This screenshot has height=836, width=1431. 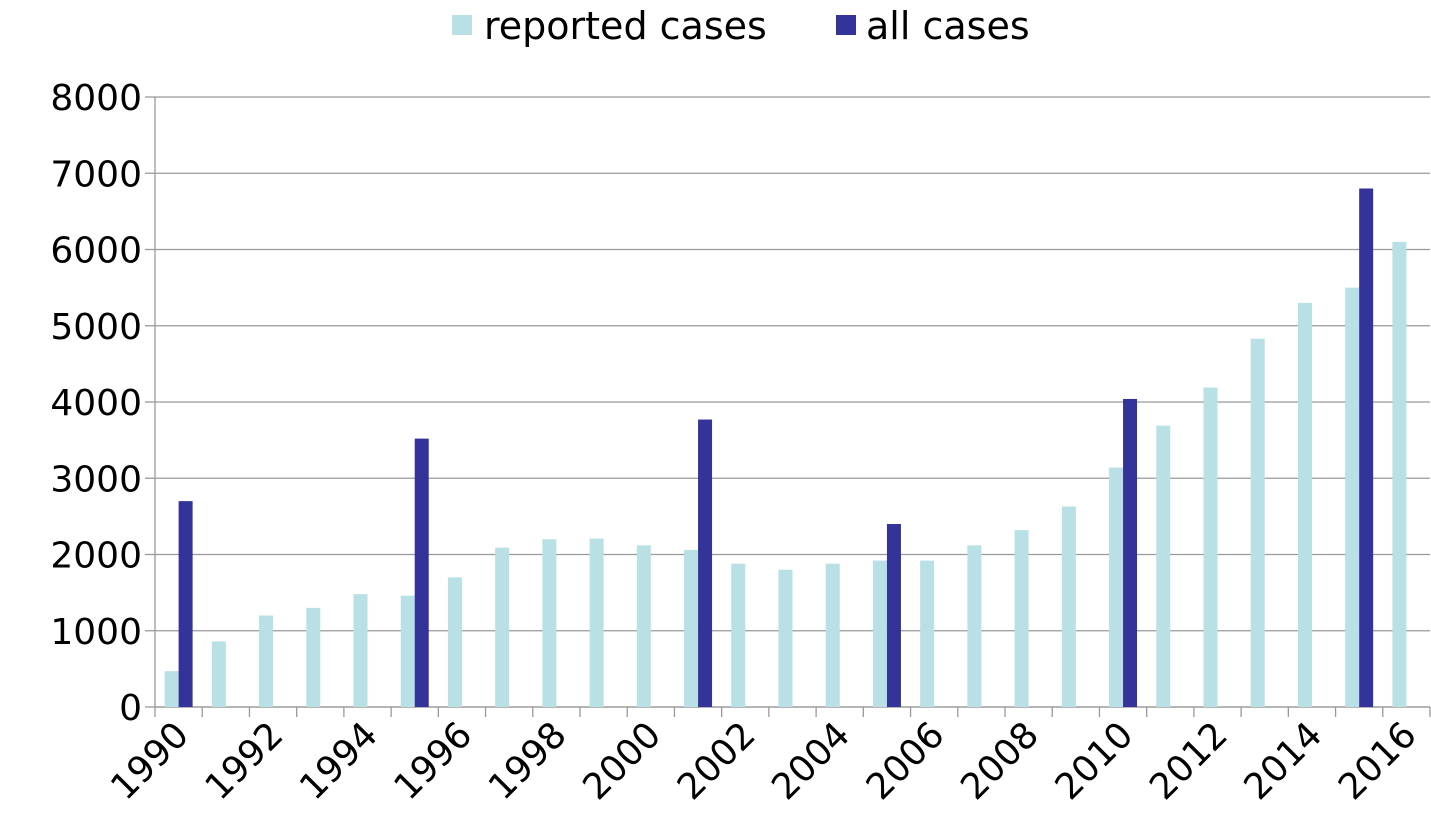 What do you see at coordinates (245, 761) in the screenshot?
I see `x-tick-label: 1992` at bounding box center [245, 761].